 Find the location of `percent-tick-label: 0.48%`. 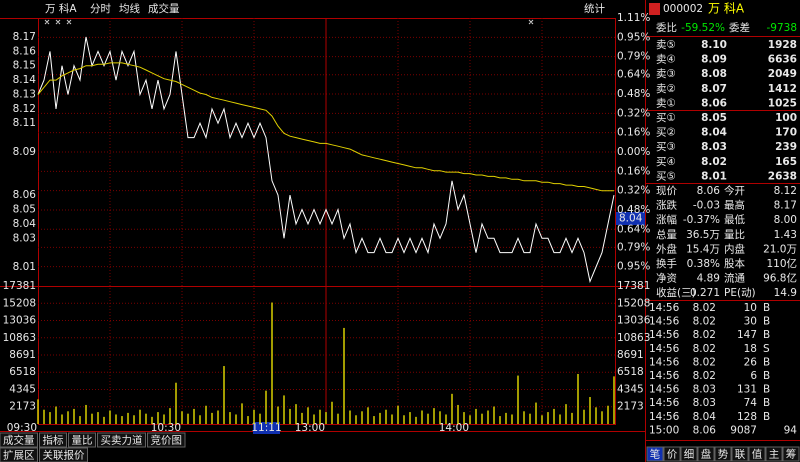

percent-tick-label: 0.48% is located at coordinates (633, 94).